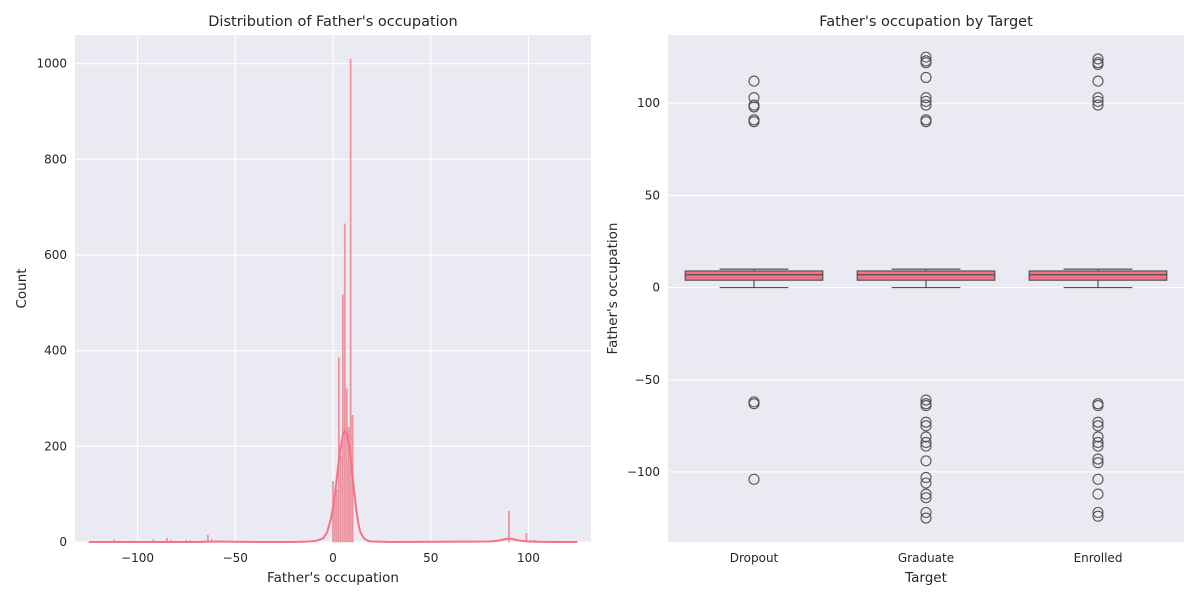 The height and width of the screenshot is (600, 1200). I want to click on boxplot-title: Father's occupation by Target, so click(926, 22).